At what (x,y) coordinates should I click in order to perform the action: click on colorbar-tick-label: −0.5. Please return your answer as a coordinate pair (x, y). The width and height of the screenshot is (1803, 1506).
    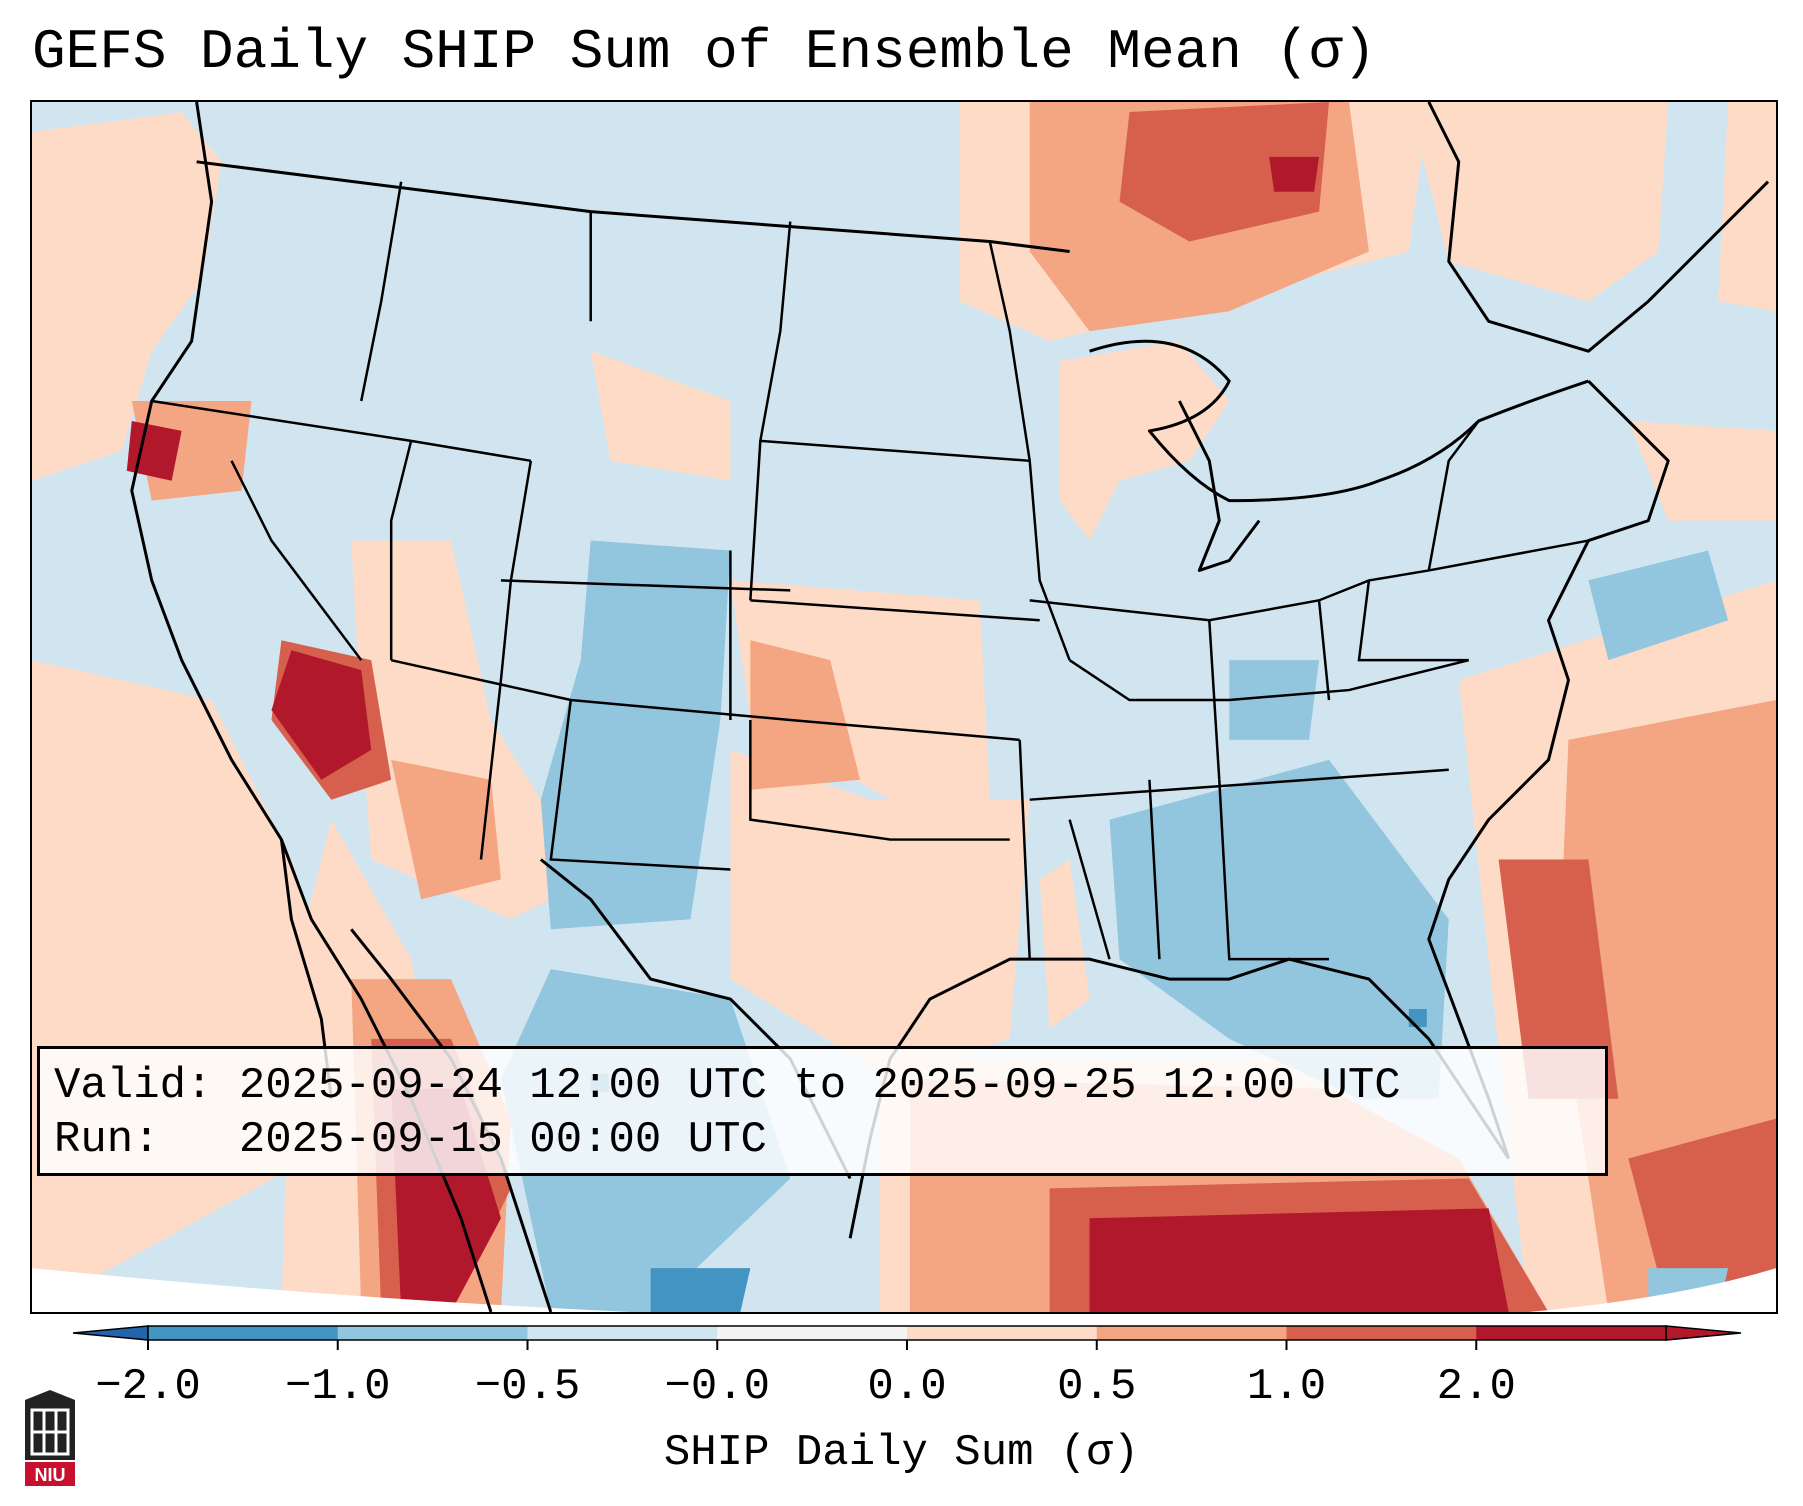
    Looking at the image, I should click on (527, 1387).